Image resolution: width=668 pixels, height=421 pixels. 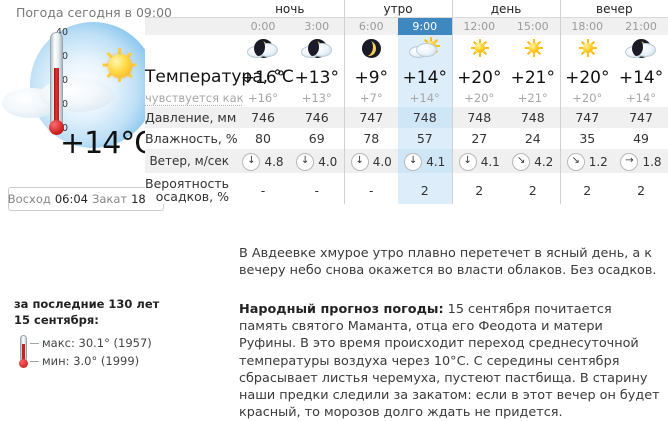 I want to click on day-part-header-row: ночь утро день вечер, so click(x=406, y=9).